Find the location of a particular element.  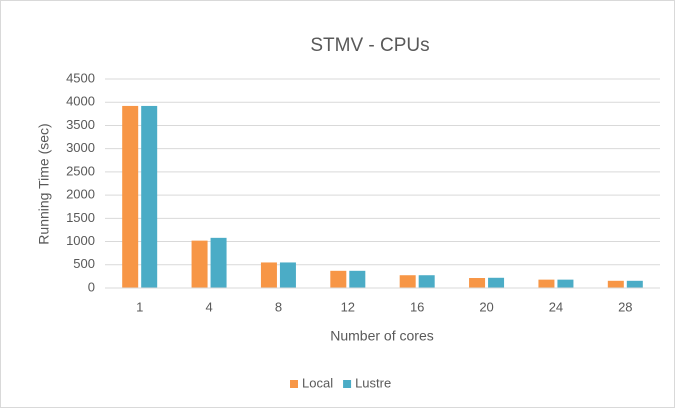

x-tick-label: 8 is located at coordinates (278, 306).